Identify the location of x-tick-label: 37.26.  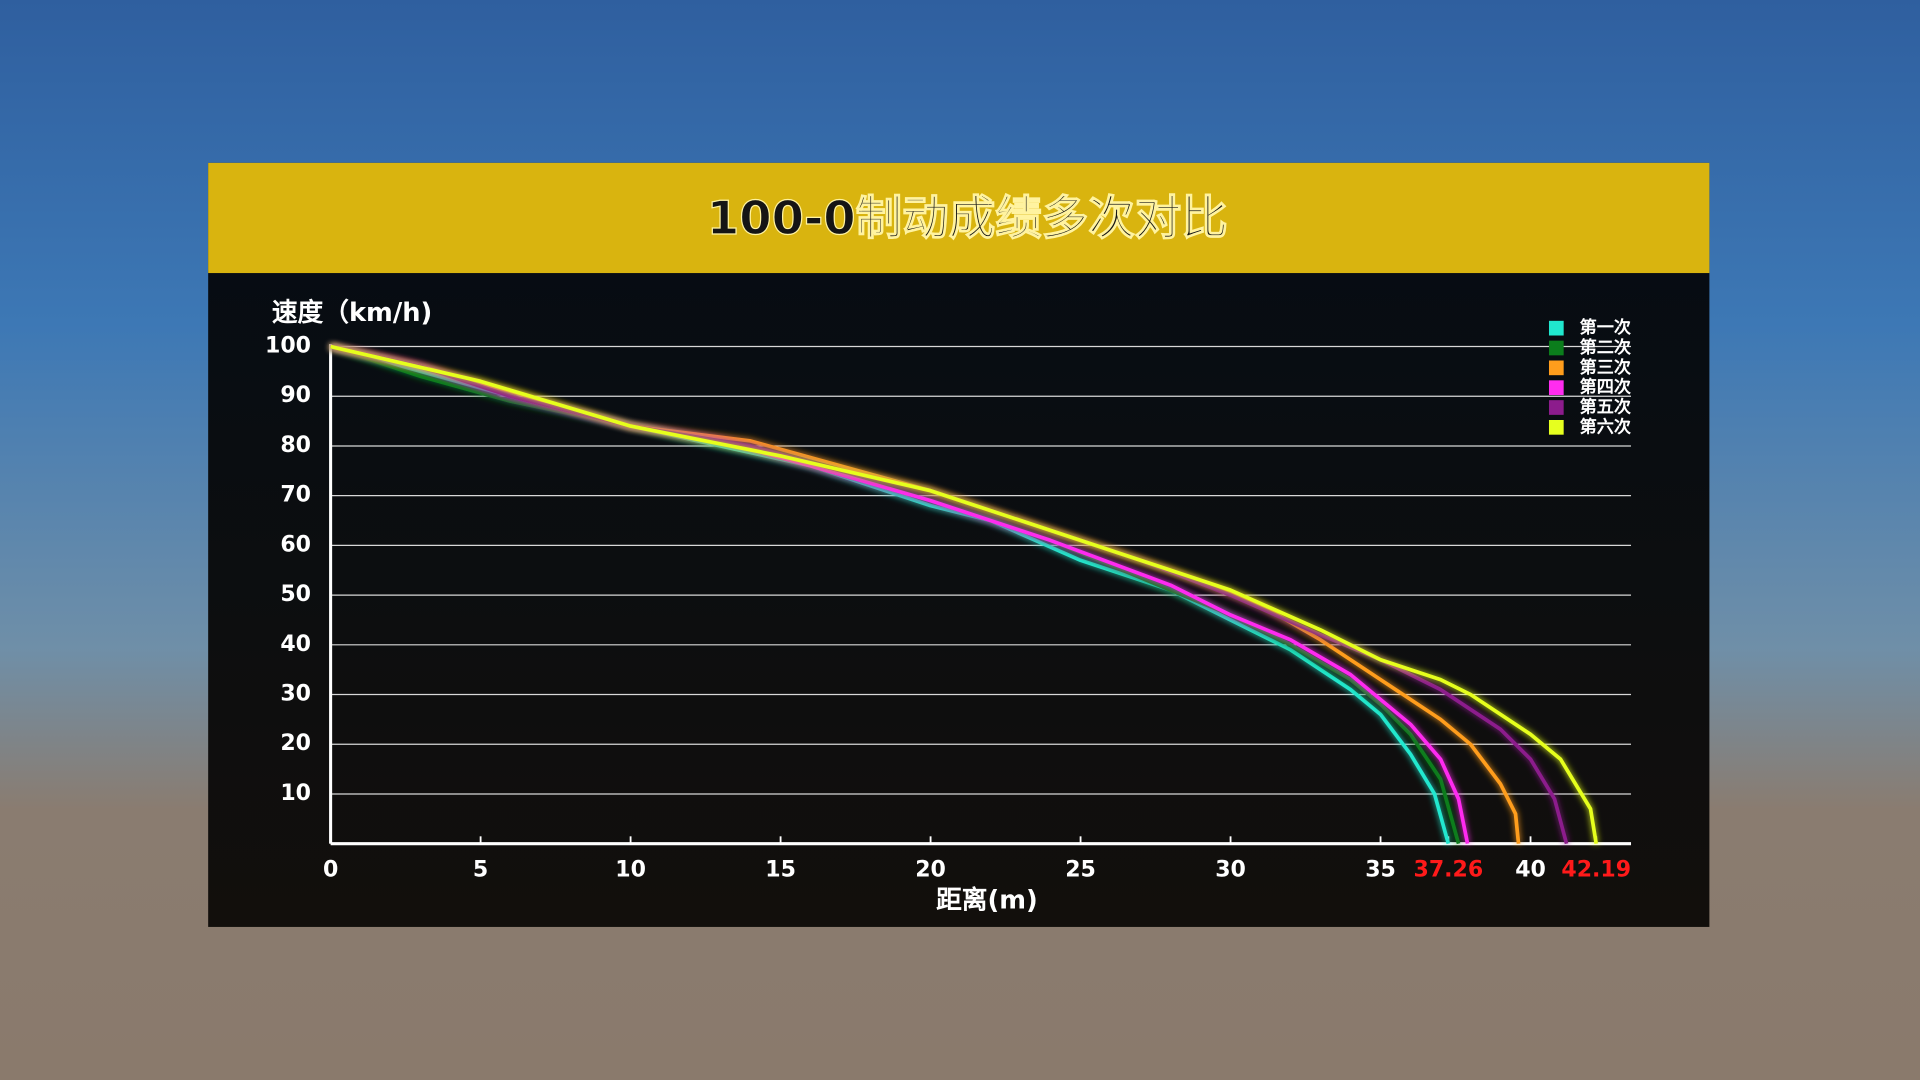
(1448, 870).